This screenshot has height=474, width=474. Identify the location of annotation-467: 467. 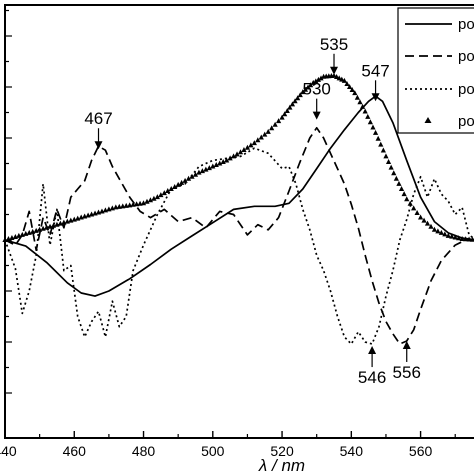
(98, 129).